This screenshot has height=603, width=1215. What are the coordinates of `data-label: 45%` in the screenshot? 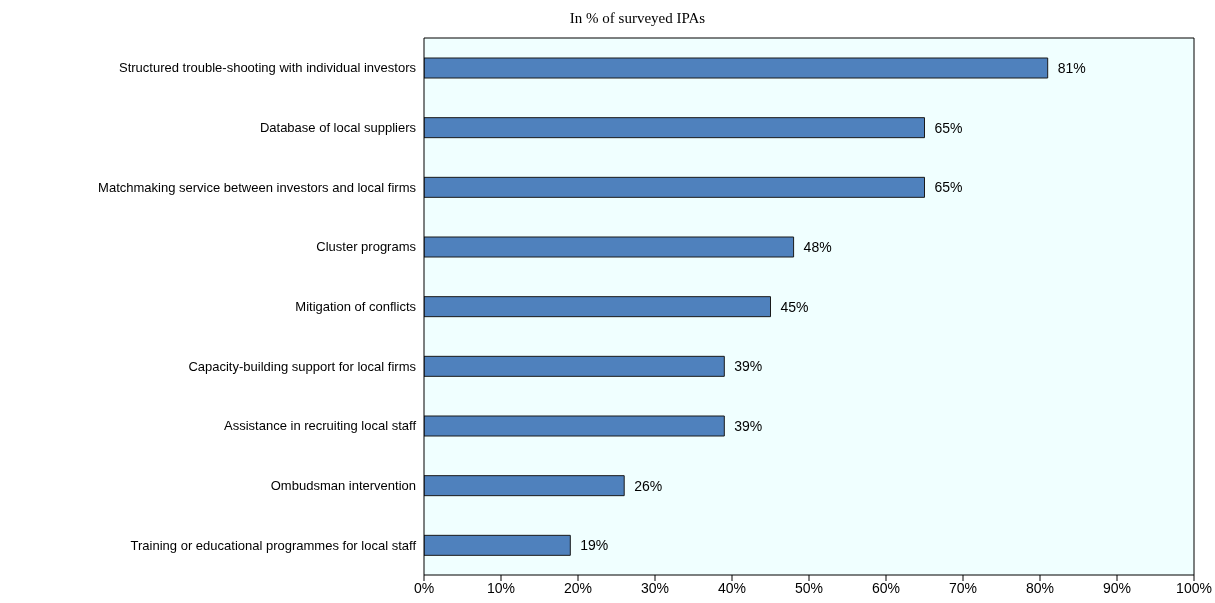 It's located at (794, 306).